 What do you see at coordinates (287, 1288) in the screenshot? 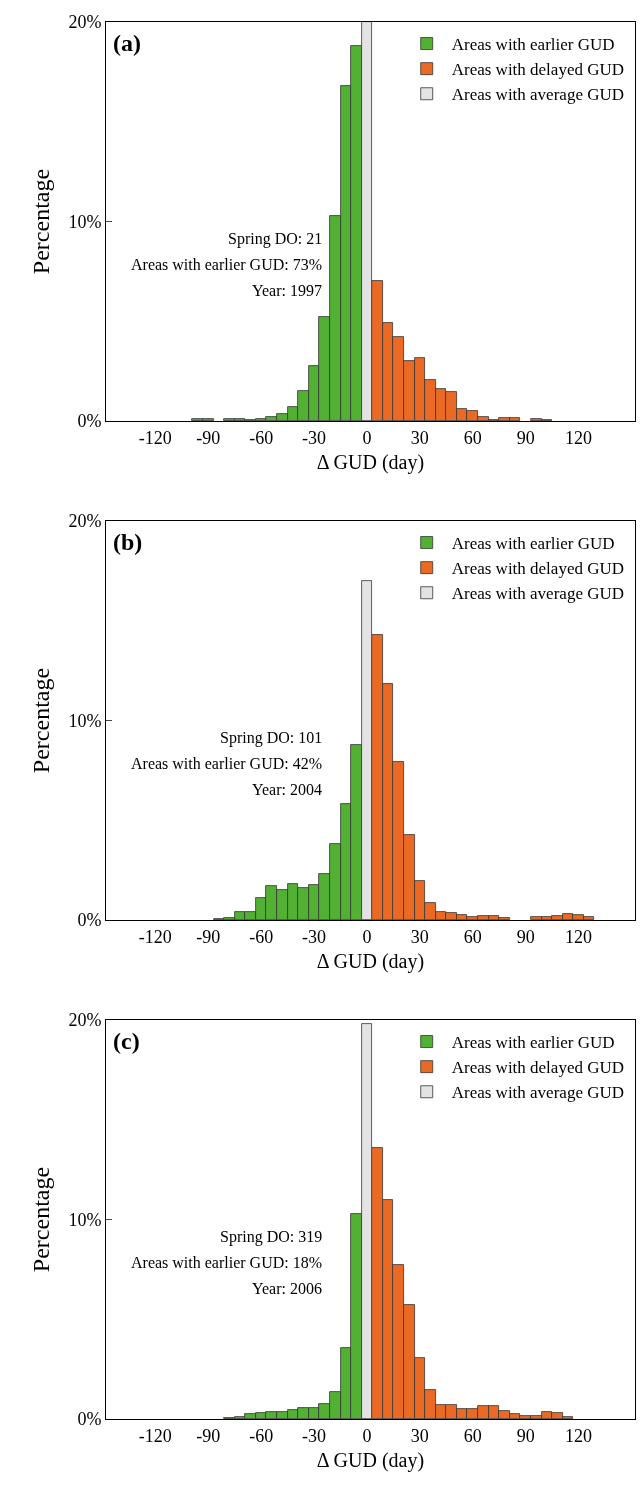
I see `annotation: Year: 2006` at bounding box center [287, 1288].